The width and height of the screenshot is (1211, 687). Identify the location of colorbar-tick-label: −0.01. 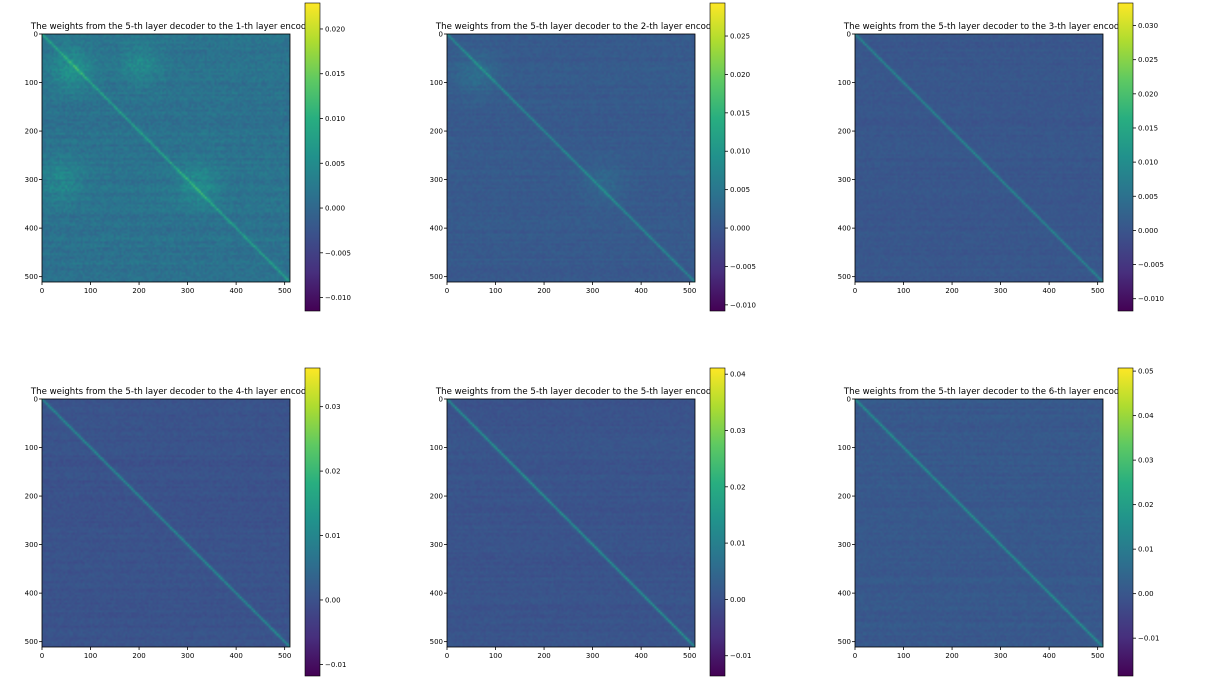
(335, 665).